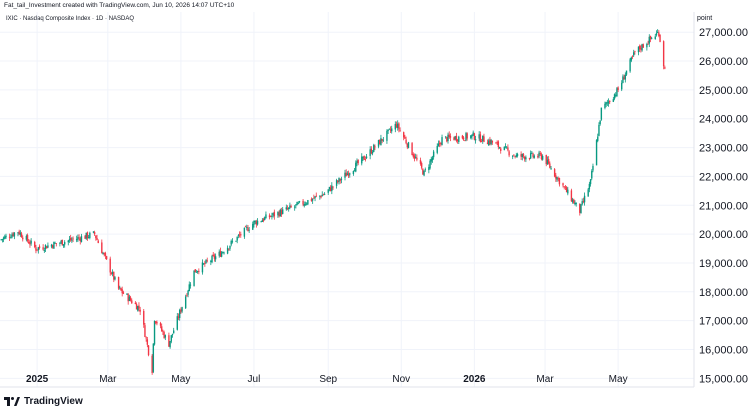 This screenshot has width=752, height=413. What do you see at coordinates (723, 293) in the screenshot?
I see `y-tick-label: 18,000.00` at bounding box center [723, 293].